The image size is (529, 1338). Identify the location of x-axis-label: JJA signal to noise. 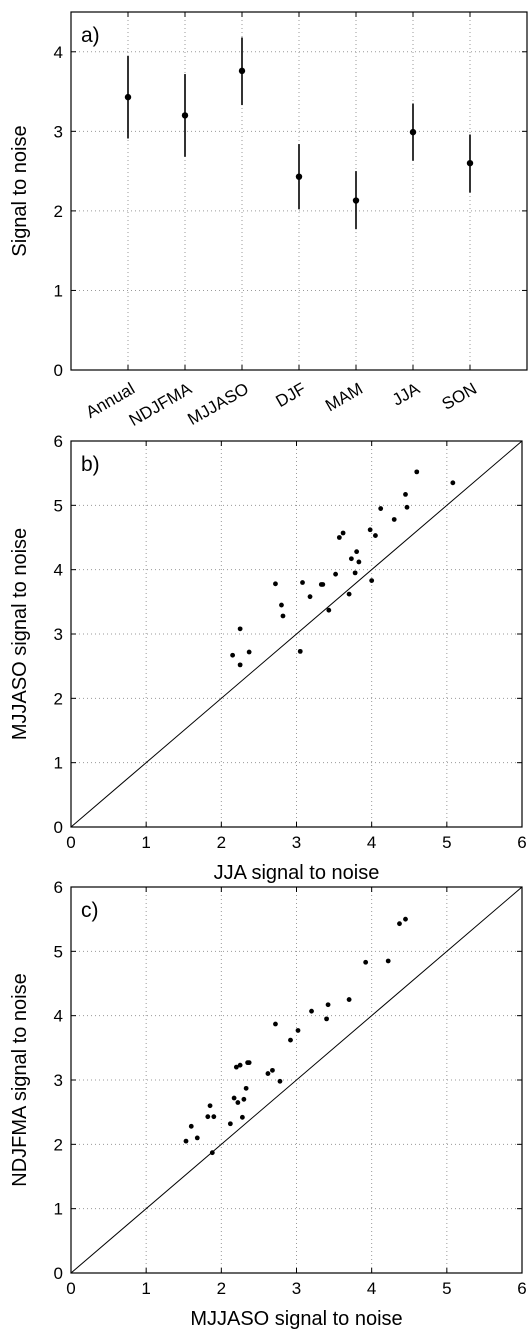
(297, 873).